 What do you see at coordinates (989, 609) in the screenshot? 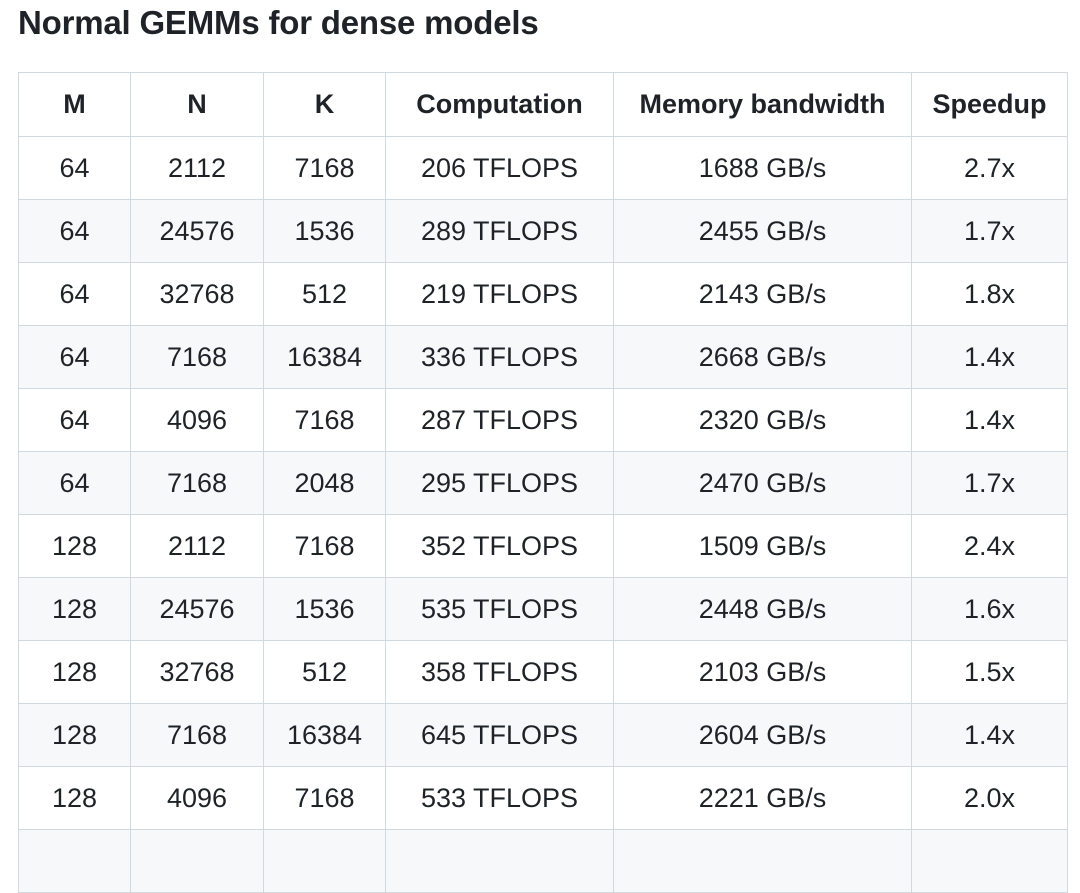
I see `cell: 1.6x` at bounding box center [989, 609].